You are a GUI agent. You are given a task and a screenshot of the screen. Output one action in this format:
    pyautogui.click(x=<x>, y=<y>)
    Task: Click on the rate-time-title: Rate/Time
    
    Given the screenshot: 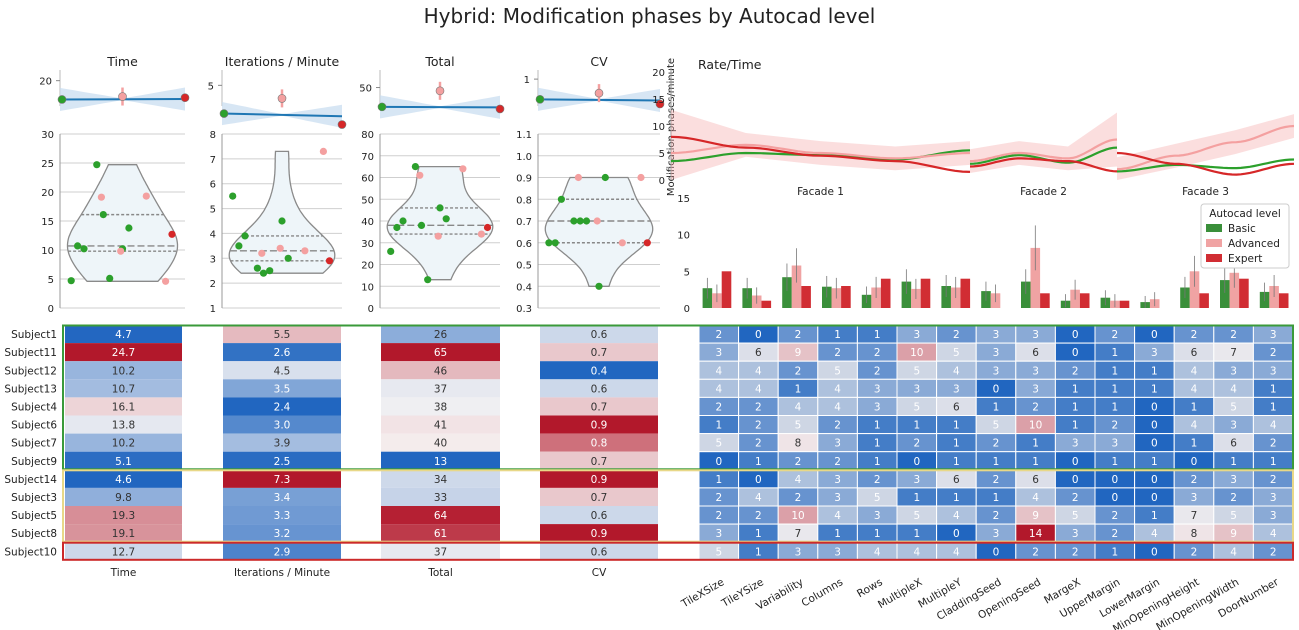 What is the action you would take?
    pyautogui.click(x=730, y=64)
    